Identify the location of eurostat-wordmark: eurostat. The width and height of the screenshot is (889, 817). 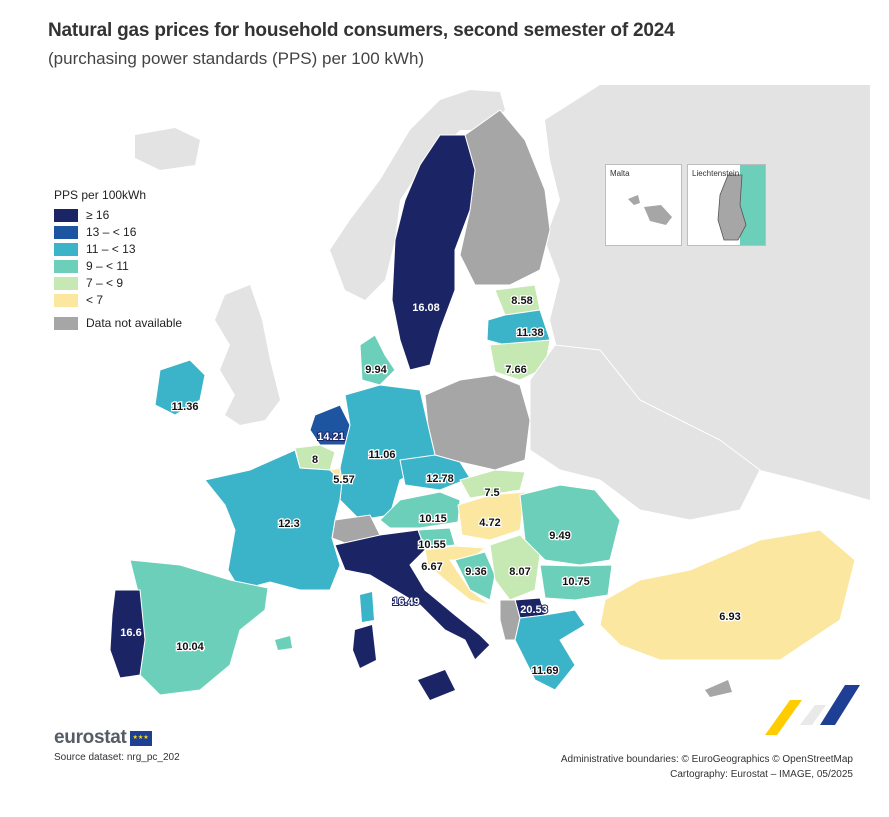
(90, 737).